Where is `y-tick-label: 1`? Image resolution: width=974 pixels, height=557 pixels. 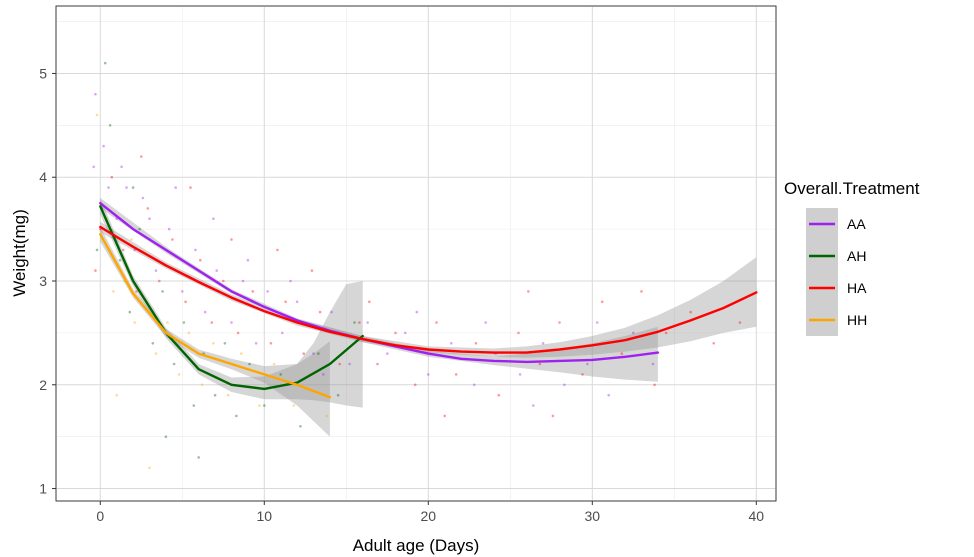
y-tick-label: 1 is located at coordinates (43, 489).